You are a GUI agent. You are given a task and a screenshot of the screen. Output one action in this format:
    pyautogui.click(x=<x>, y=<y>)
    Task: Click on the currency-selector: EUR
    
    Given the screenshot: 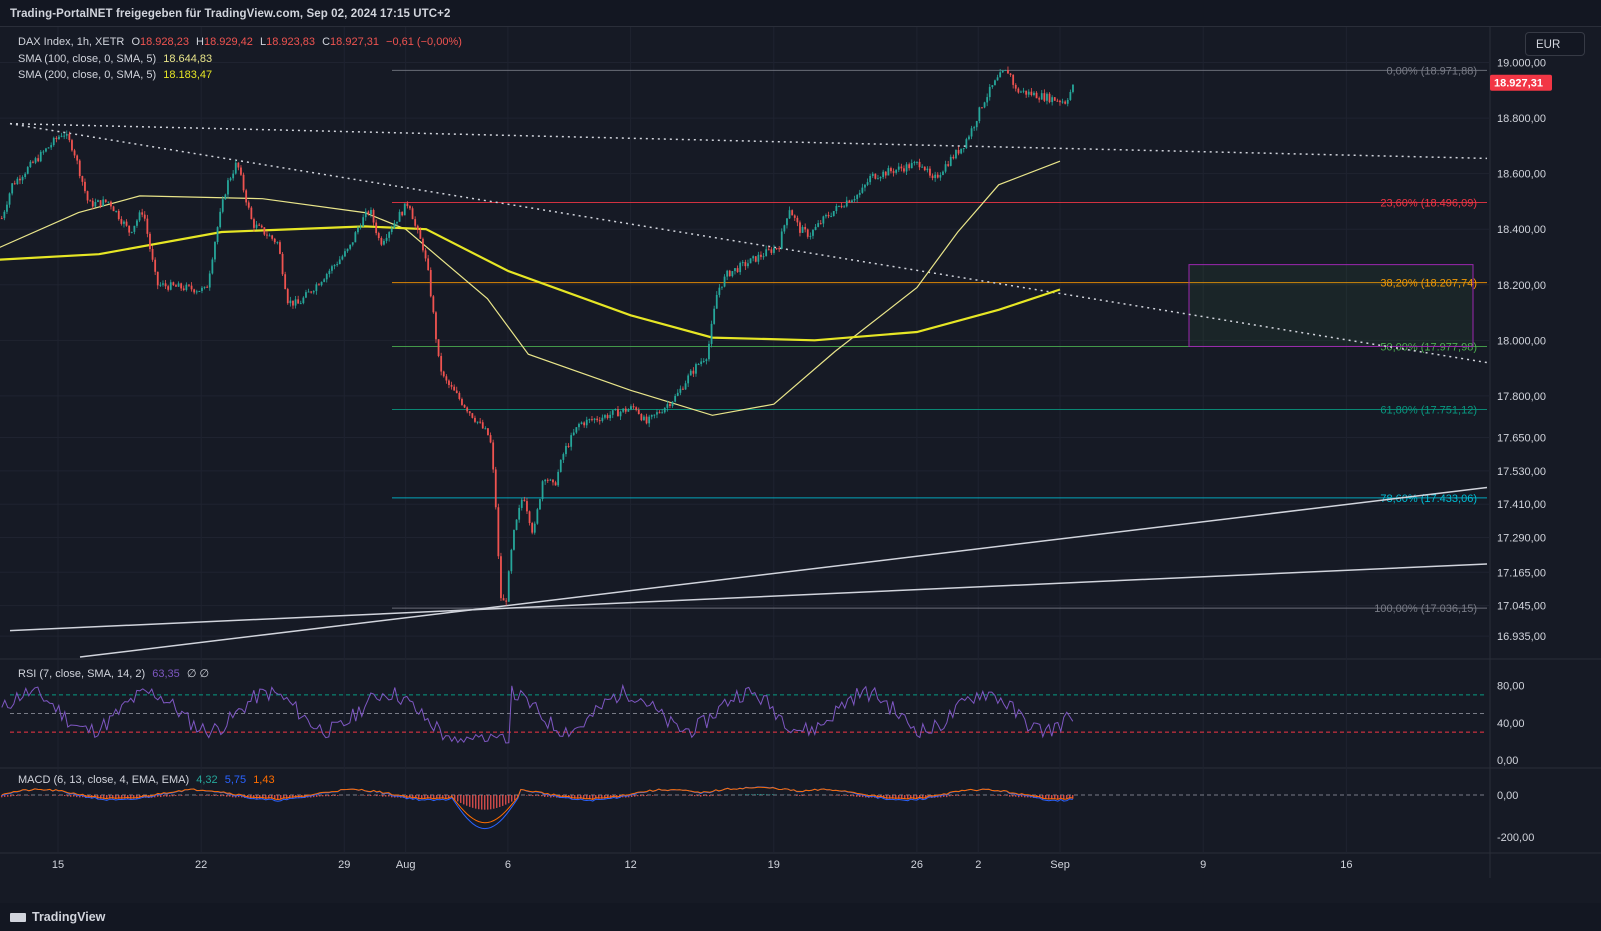 What is the action you would take?
    pyautogui.click(x=1555, y=44)
    